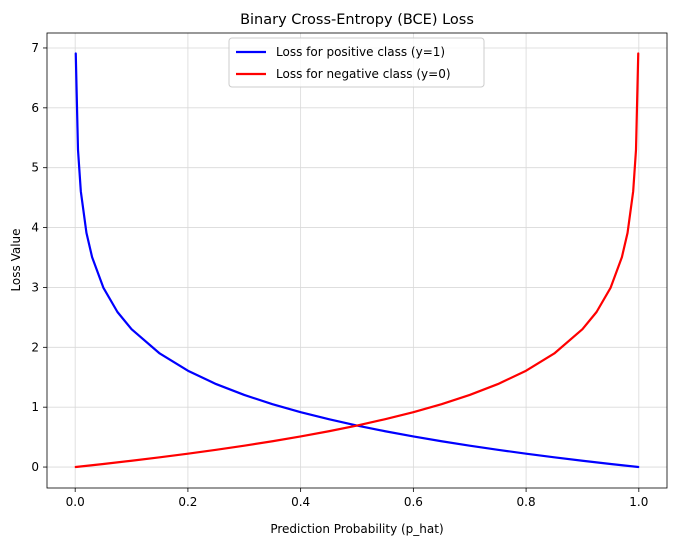 This screenshot has width=678, height=547. I want to click on y-tick-label: 7, so click(35, 48).